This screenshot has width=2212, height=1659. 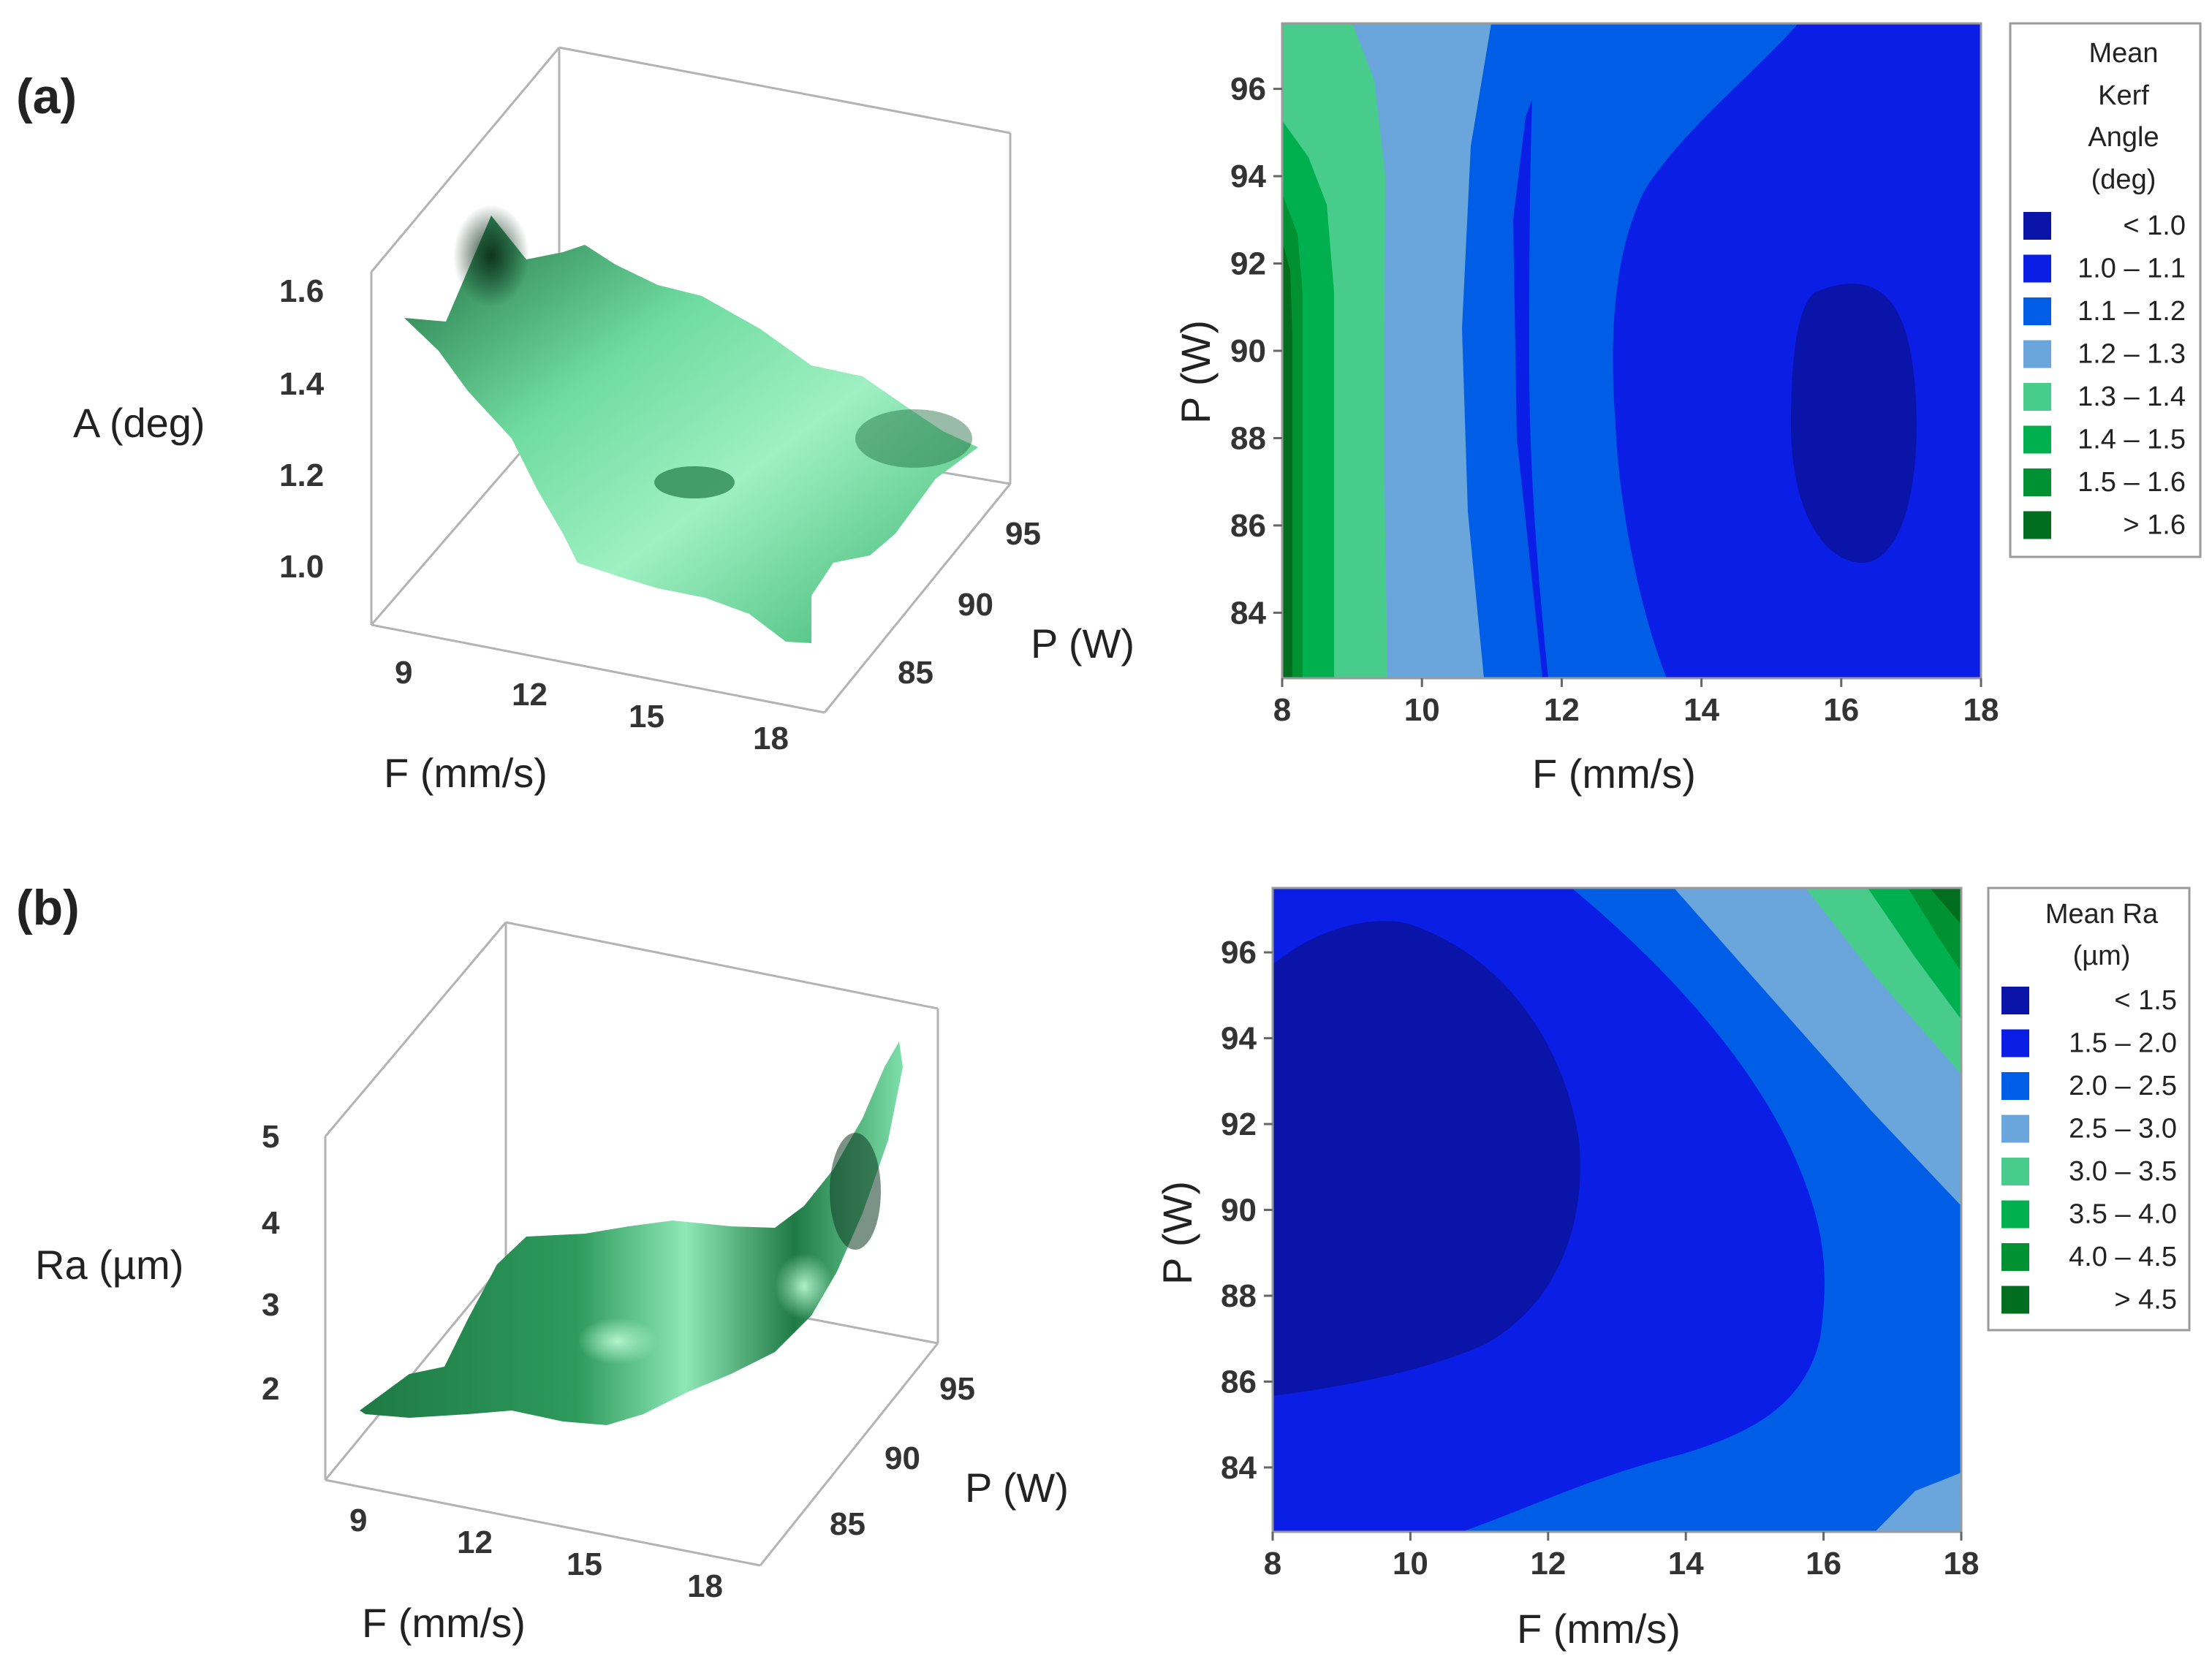 What do you see at coordinates (271, 1223) in the screenshot?
I see `surface-b-z-tick: 4` at bounding box center [271, 1223].